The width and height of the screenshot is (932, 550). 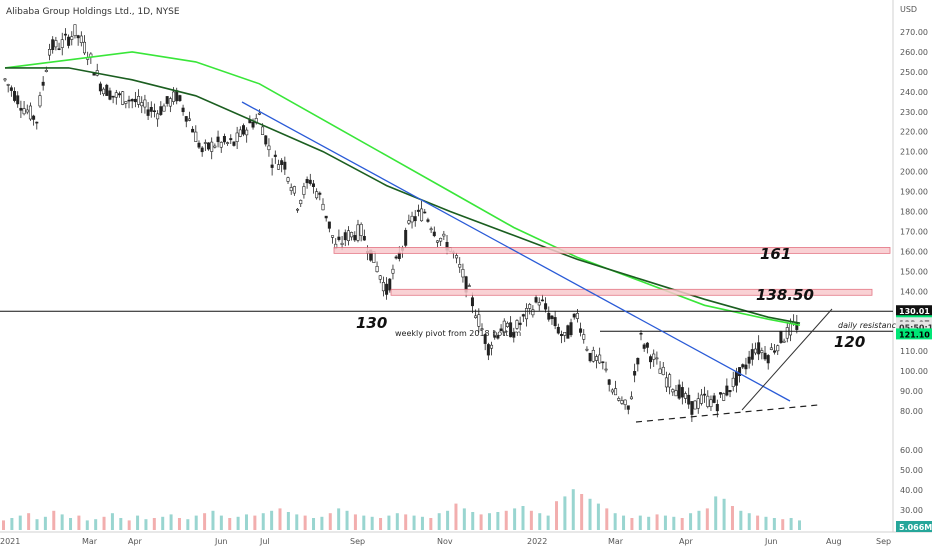 What do you see at coordinates (911, 470) in the screenshot?
I see `volume-tick-label: 50.00` at bounding box center [911, 470].